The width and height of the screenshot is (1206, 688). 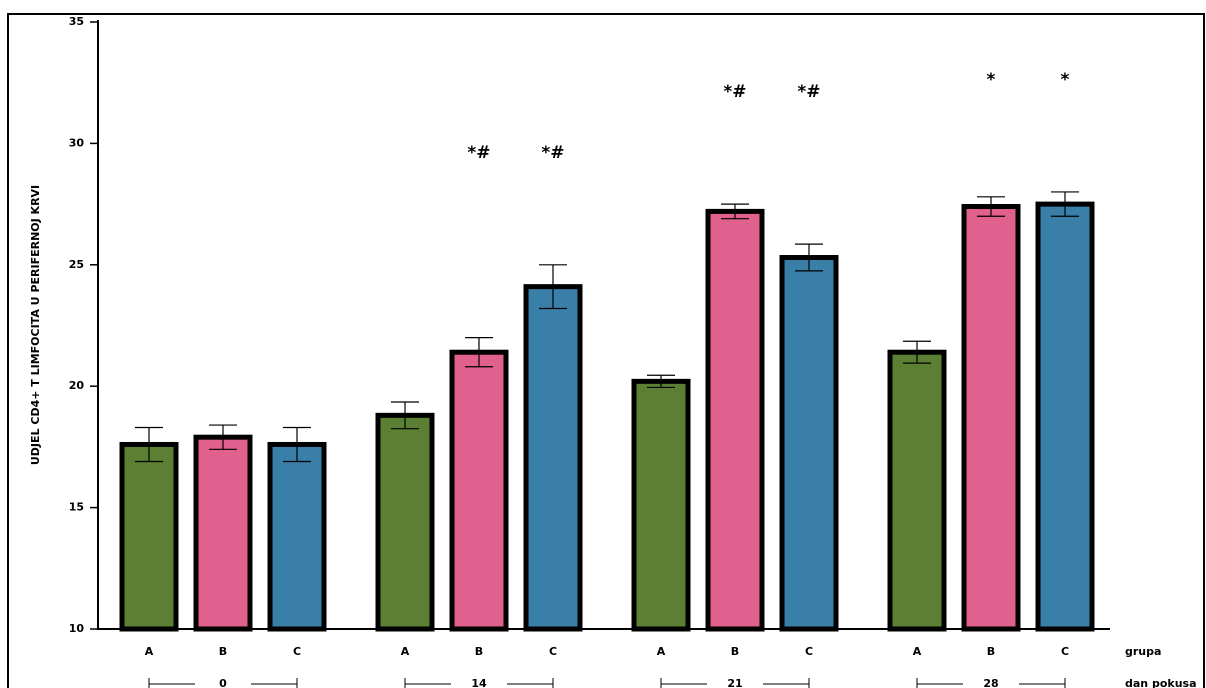 What do you see at coordinates (1161, 682) in the screenshot?
I see `x-axis-label: dan pokusa` at bounding box center [1161, 682].